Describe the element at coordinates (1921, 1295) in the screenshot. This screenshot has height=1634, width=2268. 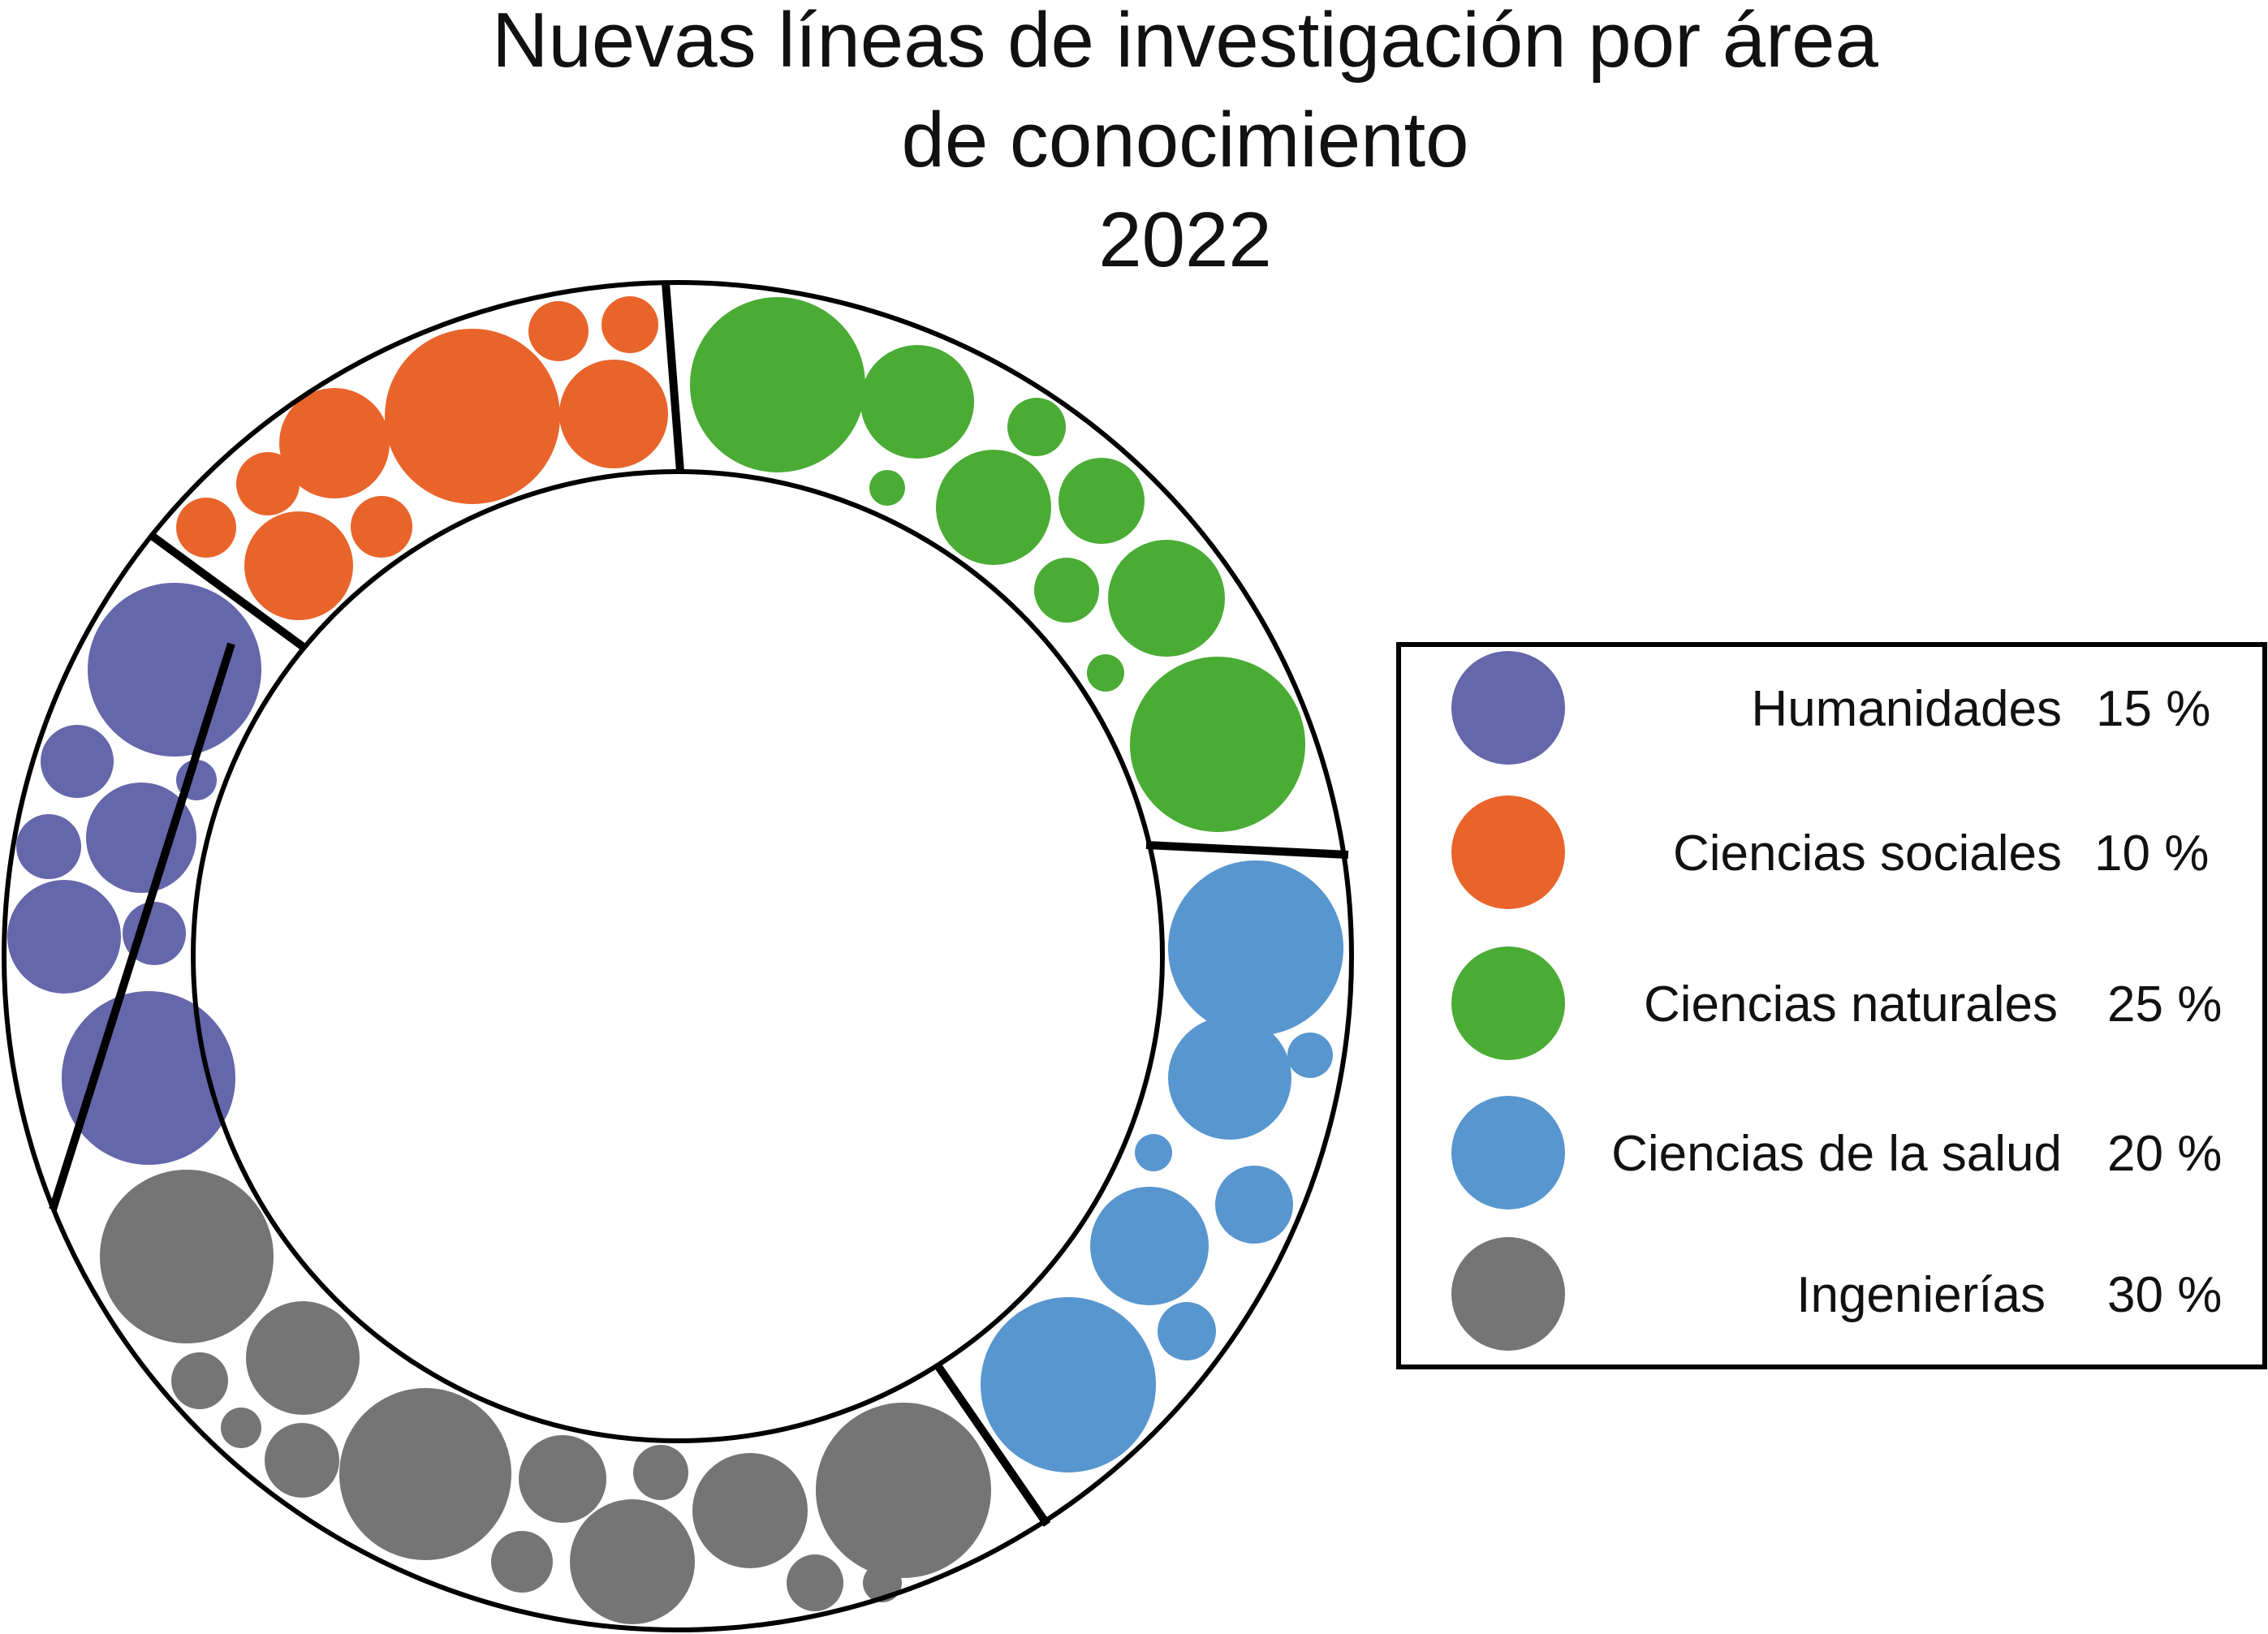
I see `legend-label-ingenierias: Ingenierías` at that location.